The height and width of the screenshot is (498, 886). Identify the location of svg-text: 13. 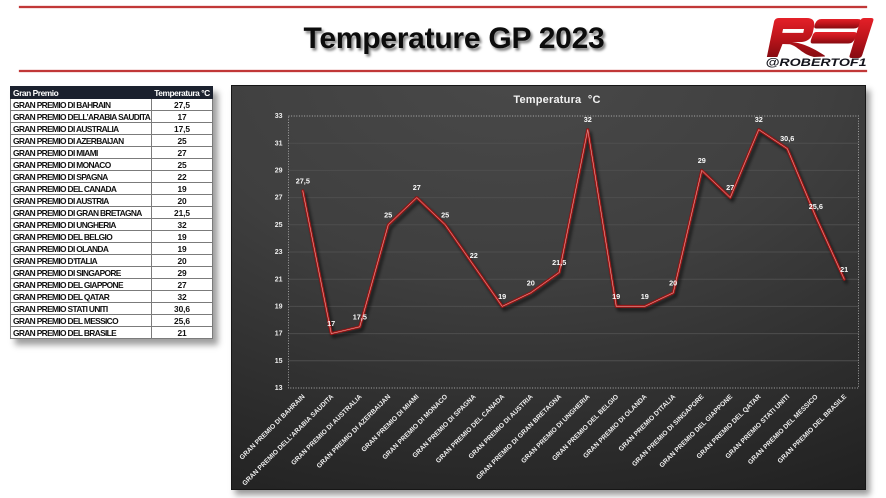
(279, 388).